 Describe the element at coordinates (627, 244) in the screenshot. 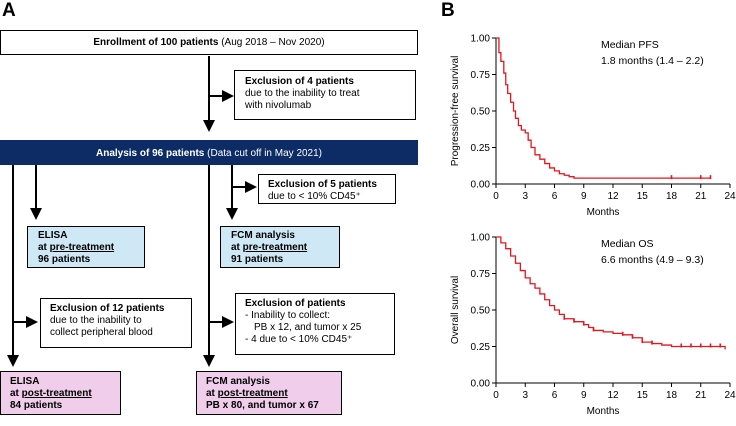

I see `median-annotation-line: Median OS` at that location.